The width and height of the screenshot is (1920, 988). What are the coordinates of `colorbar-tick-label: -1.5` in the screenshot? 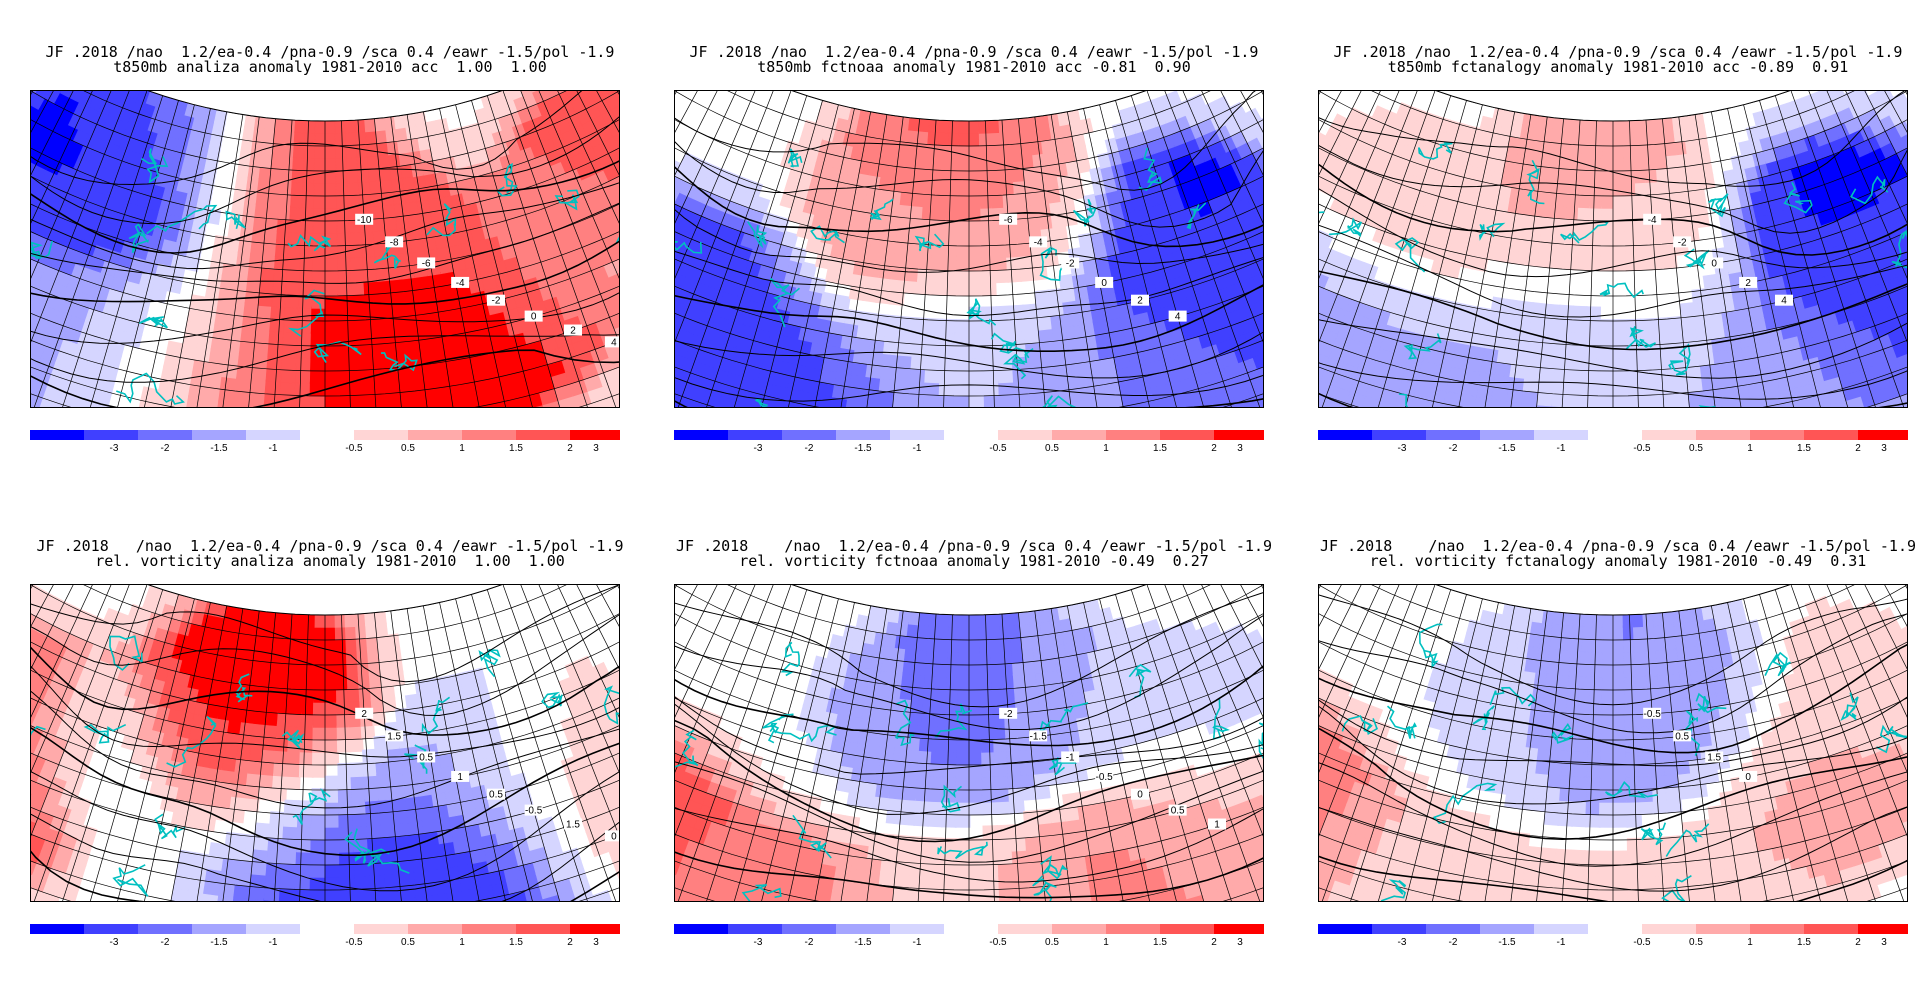 It's located at (1507, 448).